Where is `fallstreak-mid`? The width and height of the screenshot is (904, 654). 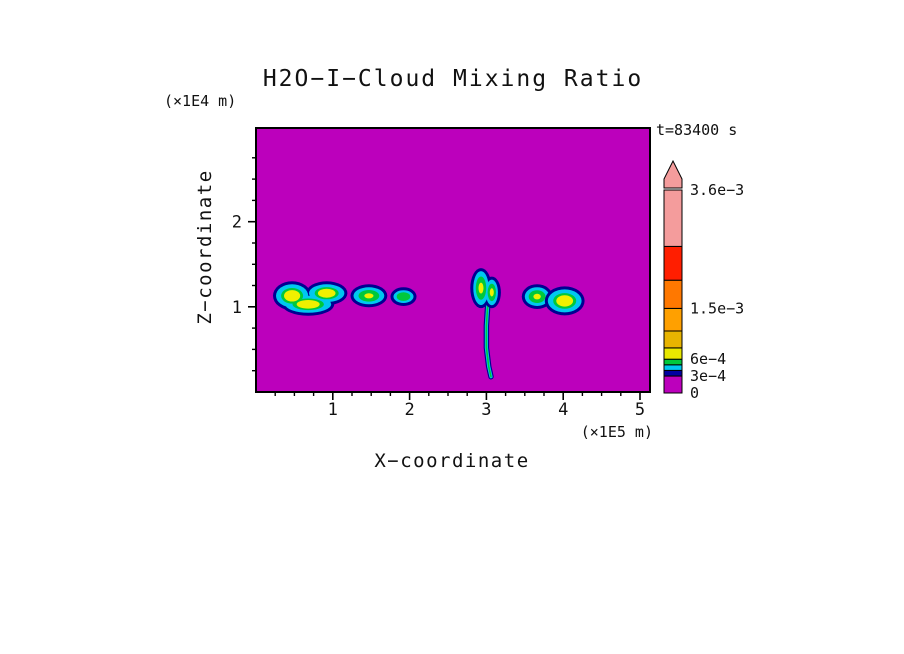 fallstreak-mid is located at coordinates (488, 339).